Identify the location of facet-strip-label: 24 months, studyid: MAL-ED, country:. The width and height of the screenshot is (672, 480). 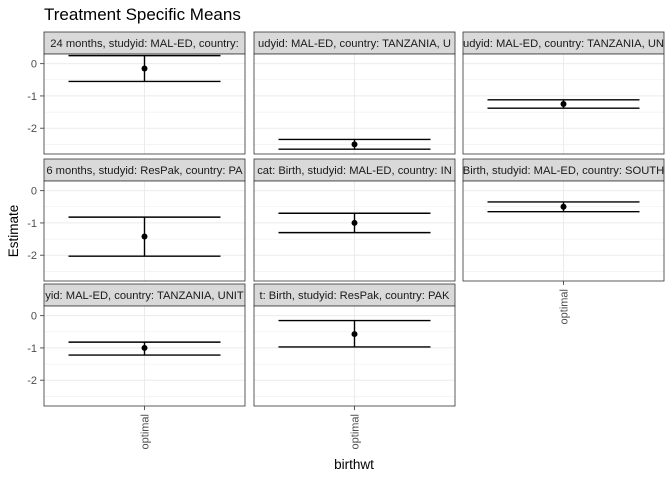
(144, 44).